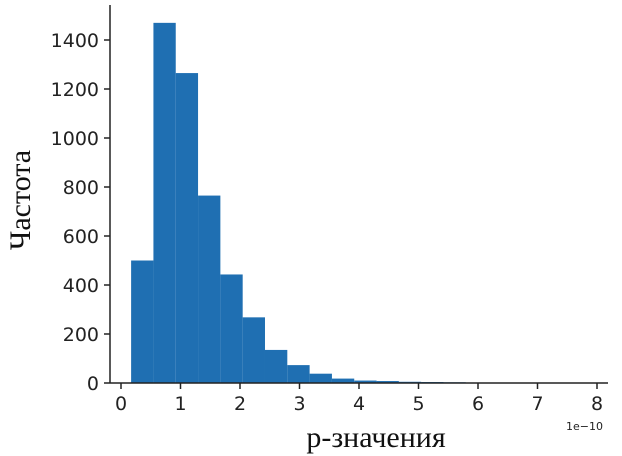  I want to click on x-axis-label: p-значения, so click(376, 437).